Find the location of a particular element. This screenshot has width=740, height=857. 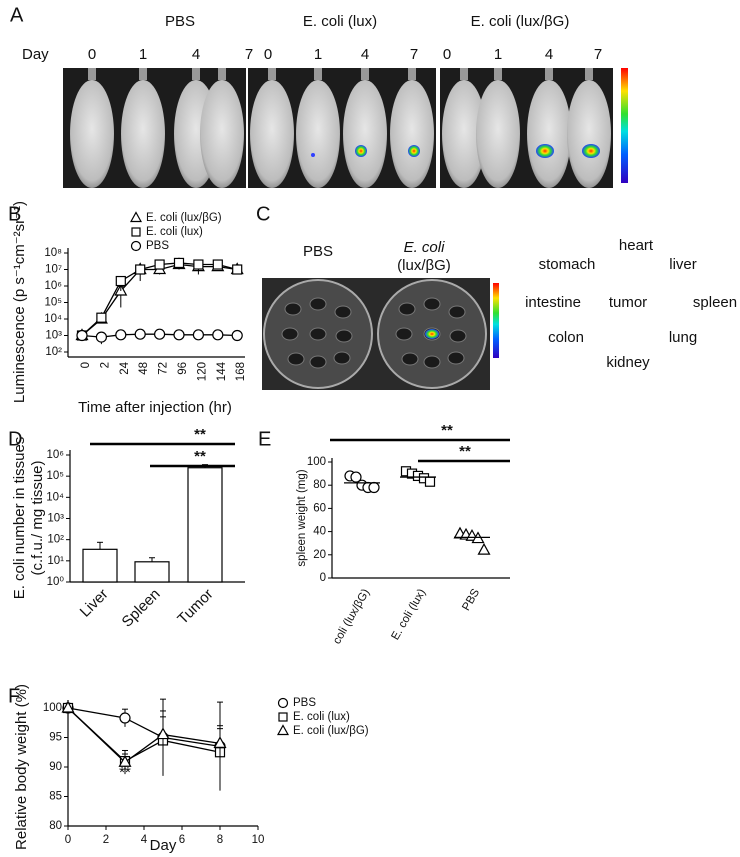

organ-label: kidney is located at coordinates (628, 362).